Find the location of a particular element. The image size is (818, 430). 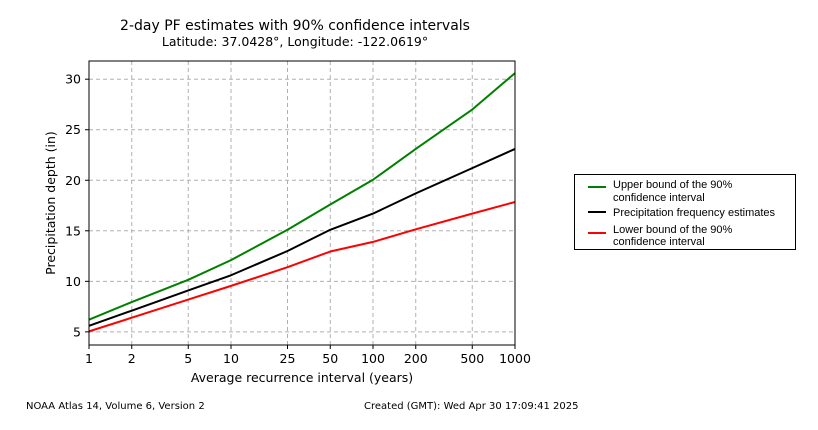

y-tick-label: 25 is located at coordinates (73, 129).